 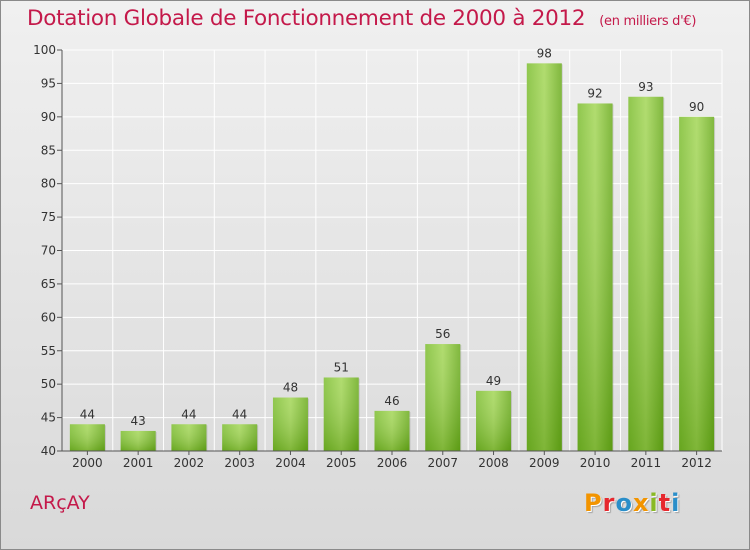 What do you see at coordinates (189, 463) in the screenshot?
I see `x-tick-label: 2002` at bounding box center [189, 463].